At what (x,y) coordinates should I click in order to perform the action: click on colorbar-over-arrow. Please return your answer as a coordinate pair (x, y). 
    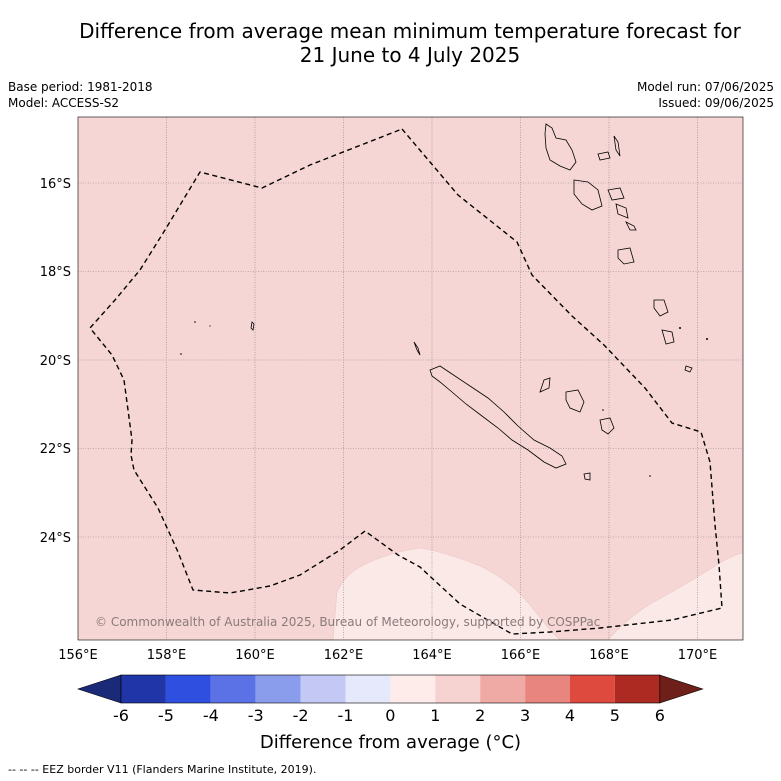
    Looking at the image, I should click on (681, 689).